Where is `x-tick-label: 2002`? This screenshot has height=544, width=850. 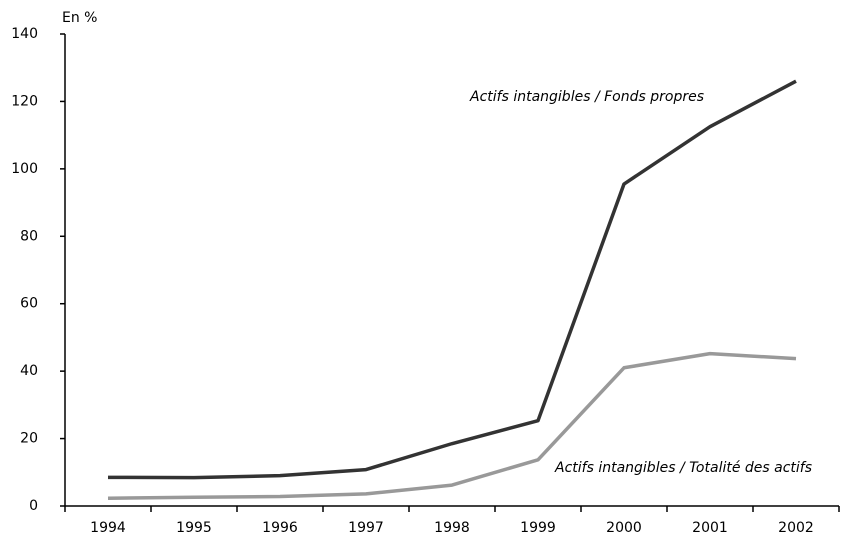
x-tick-label: 2002 is located at coordinates (796, 528).